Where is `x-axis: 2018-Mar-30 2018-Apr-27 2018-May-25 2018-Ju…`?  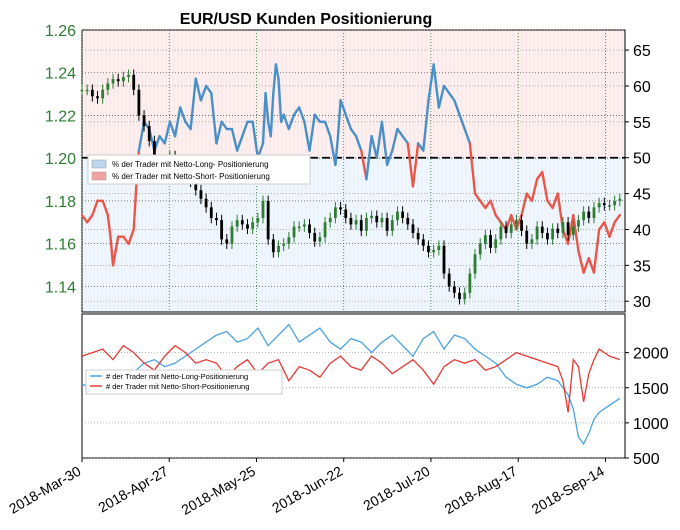 x-axis: 2018-Mar-30 2018-Apr-27 2018-May-25 2018-Ju… is located at coordinates (306, 488).